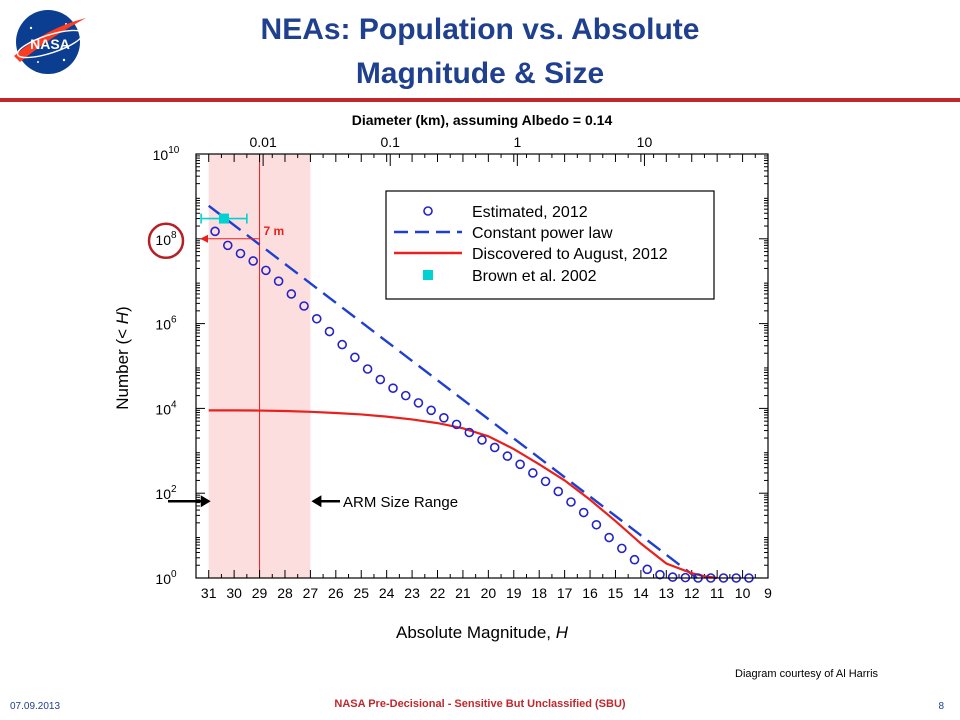 Image resolution: width=960 pixels, height=720 pixels. I want to click on legend-symbol-estimated, so click(428, 211).